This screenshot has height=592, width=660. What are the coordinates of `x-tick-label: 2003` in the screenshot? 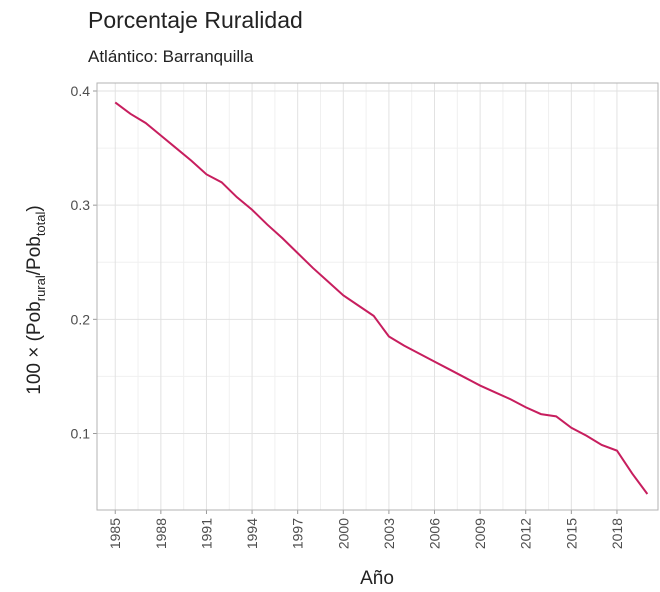 It's located at (389, 533).